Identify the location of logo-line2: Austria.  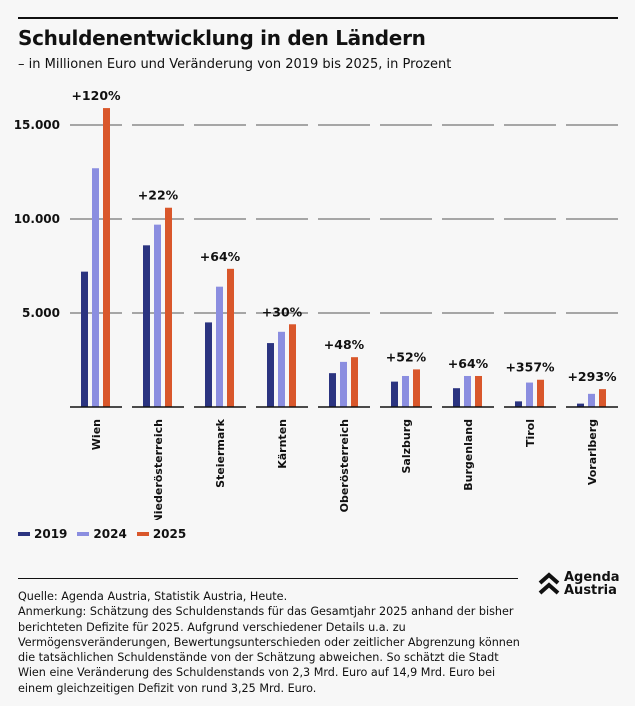
(590, 590).